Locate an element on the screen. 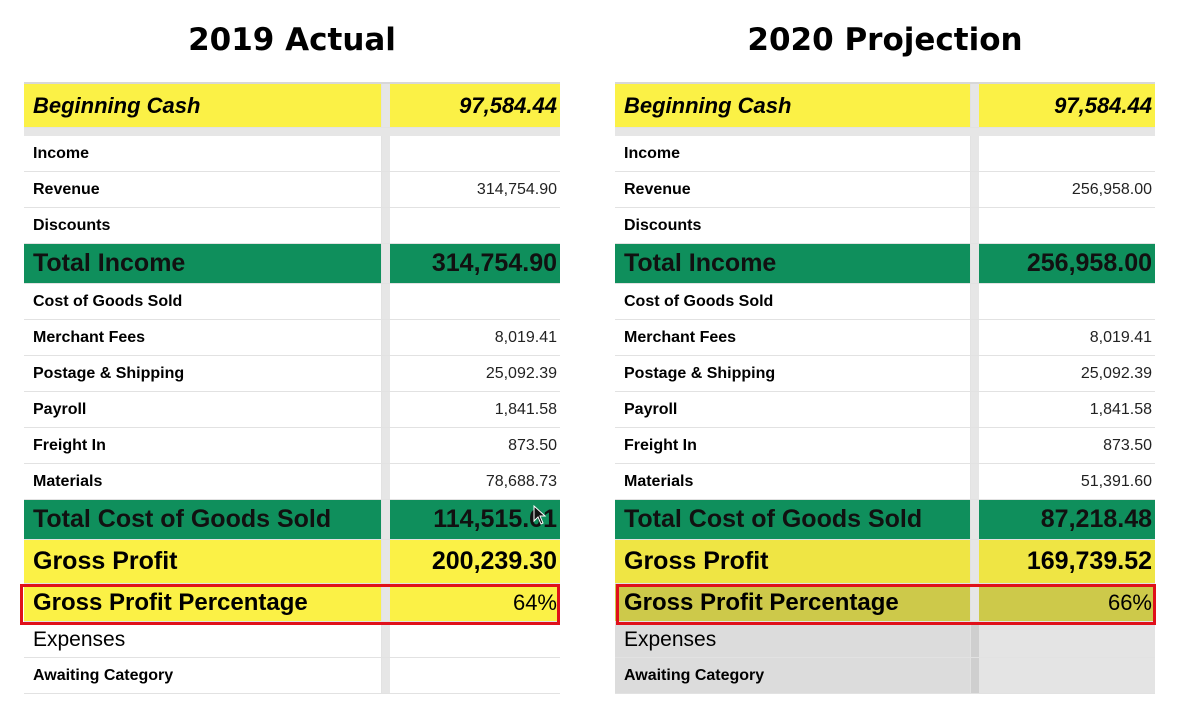  cell-value: 87,218.48 is located at coordinates (1067, 519).